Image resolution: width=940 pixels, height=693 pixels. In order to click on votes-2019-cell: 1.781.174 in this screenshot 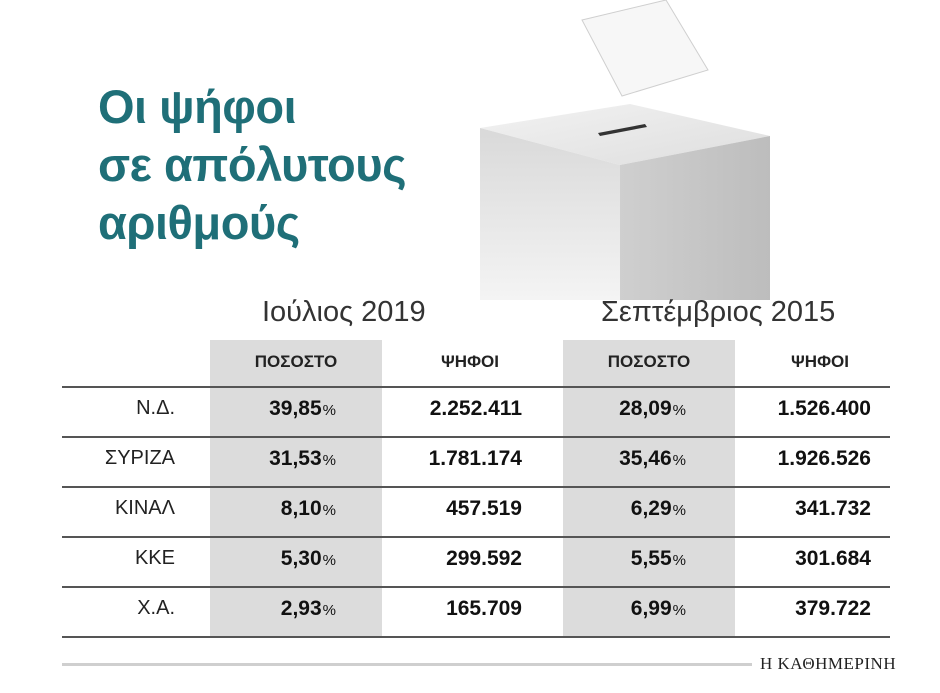, I will do `click(475, 458)`.